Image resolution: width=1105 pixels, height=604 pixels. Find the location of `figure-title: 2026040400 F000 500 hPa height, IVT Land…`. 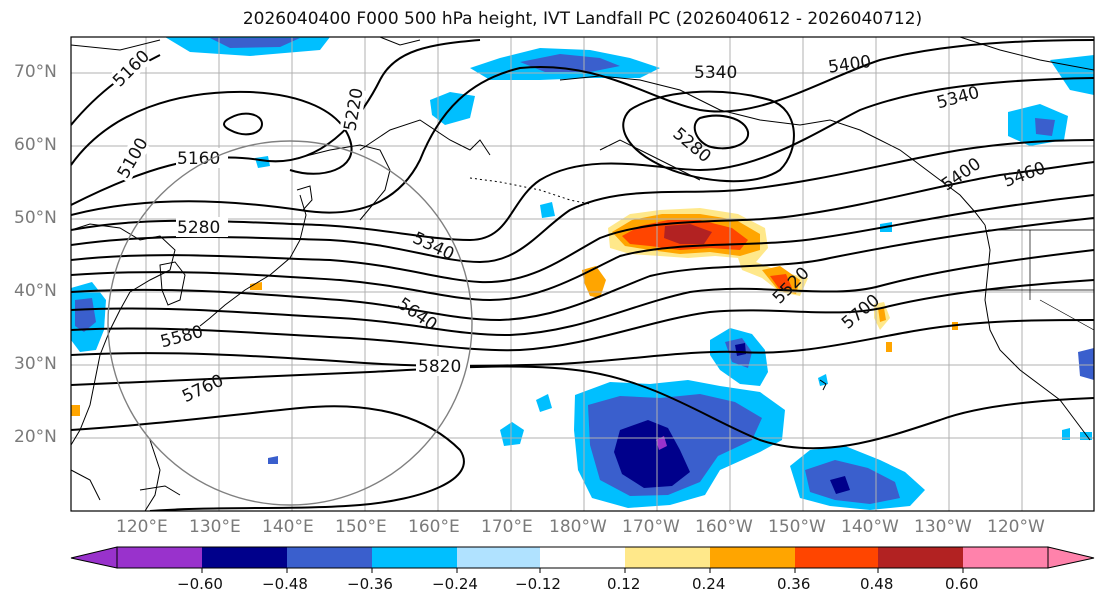

figure-title: 2026040400 F000 500 hPa height, IVT Land… is located at coordinates (582, 19).